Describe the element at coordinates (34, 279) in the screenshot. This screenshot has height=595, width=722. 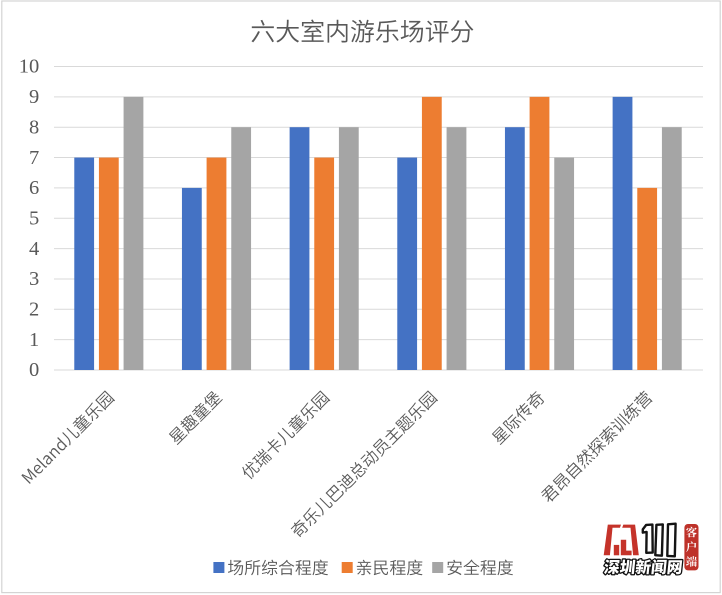
I see `svg-text: 3` at that location.